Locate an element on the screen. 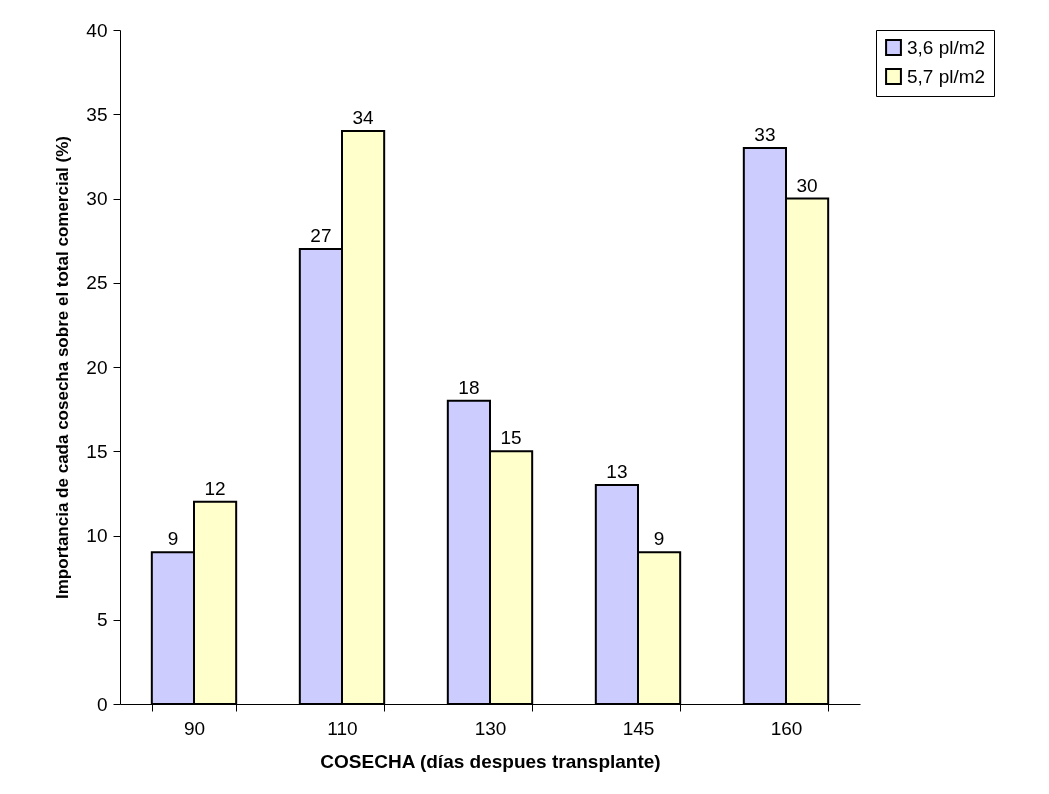 This screenshot has height=794, width=1049. legend-label: 3,6 pl/m2 is located at coordinates (946, 47).